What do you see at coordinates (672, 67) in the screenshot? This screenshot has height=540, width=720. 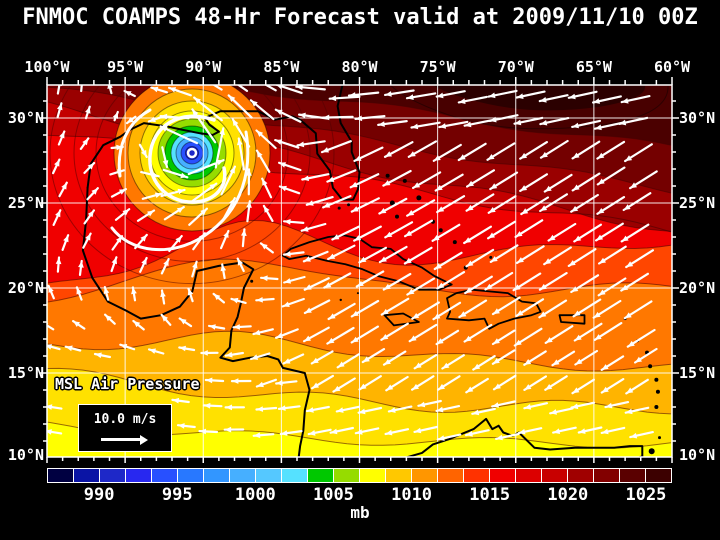 I see `lon-tick-label: 60°W` at bounding box center [672, 67].